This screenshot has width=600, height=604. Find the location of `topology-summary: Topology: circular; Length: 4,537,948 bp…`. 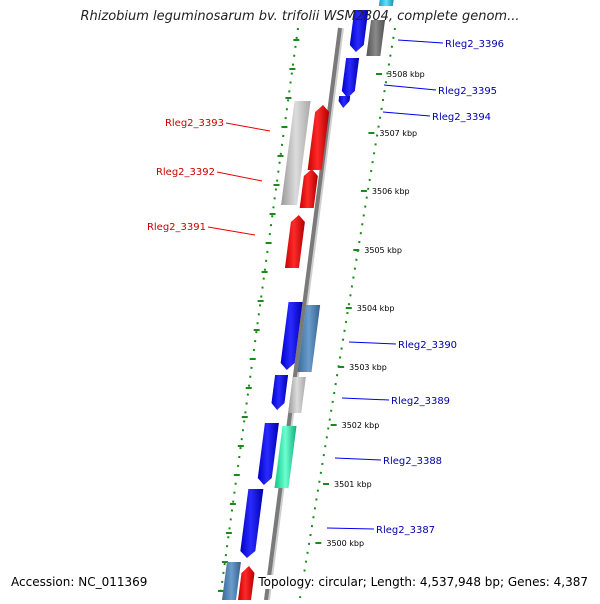

topology-summary: Topology: circular; Length: 4,537,948 bp… is located at coordinates (423, 582).